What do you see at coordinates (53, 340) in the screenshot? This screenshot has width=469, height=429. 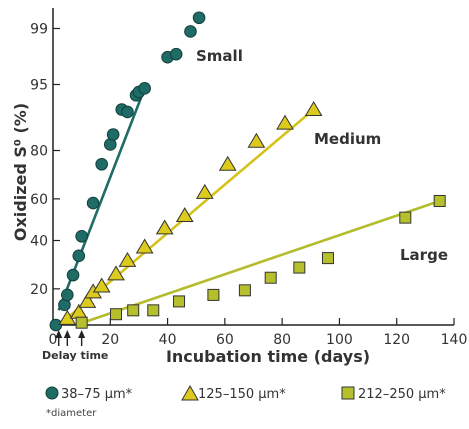 I see `x-tick-label: 0` at bounding box center [53, 340].